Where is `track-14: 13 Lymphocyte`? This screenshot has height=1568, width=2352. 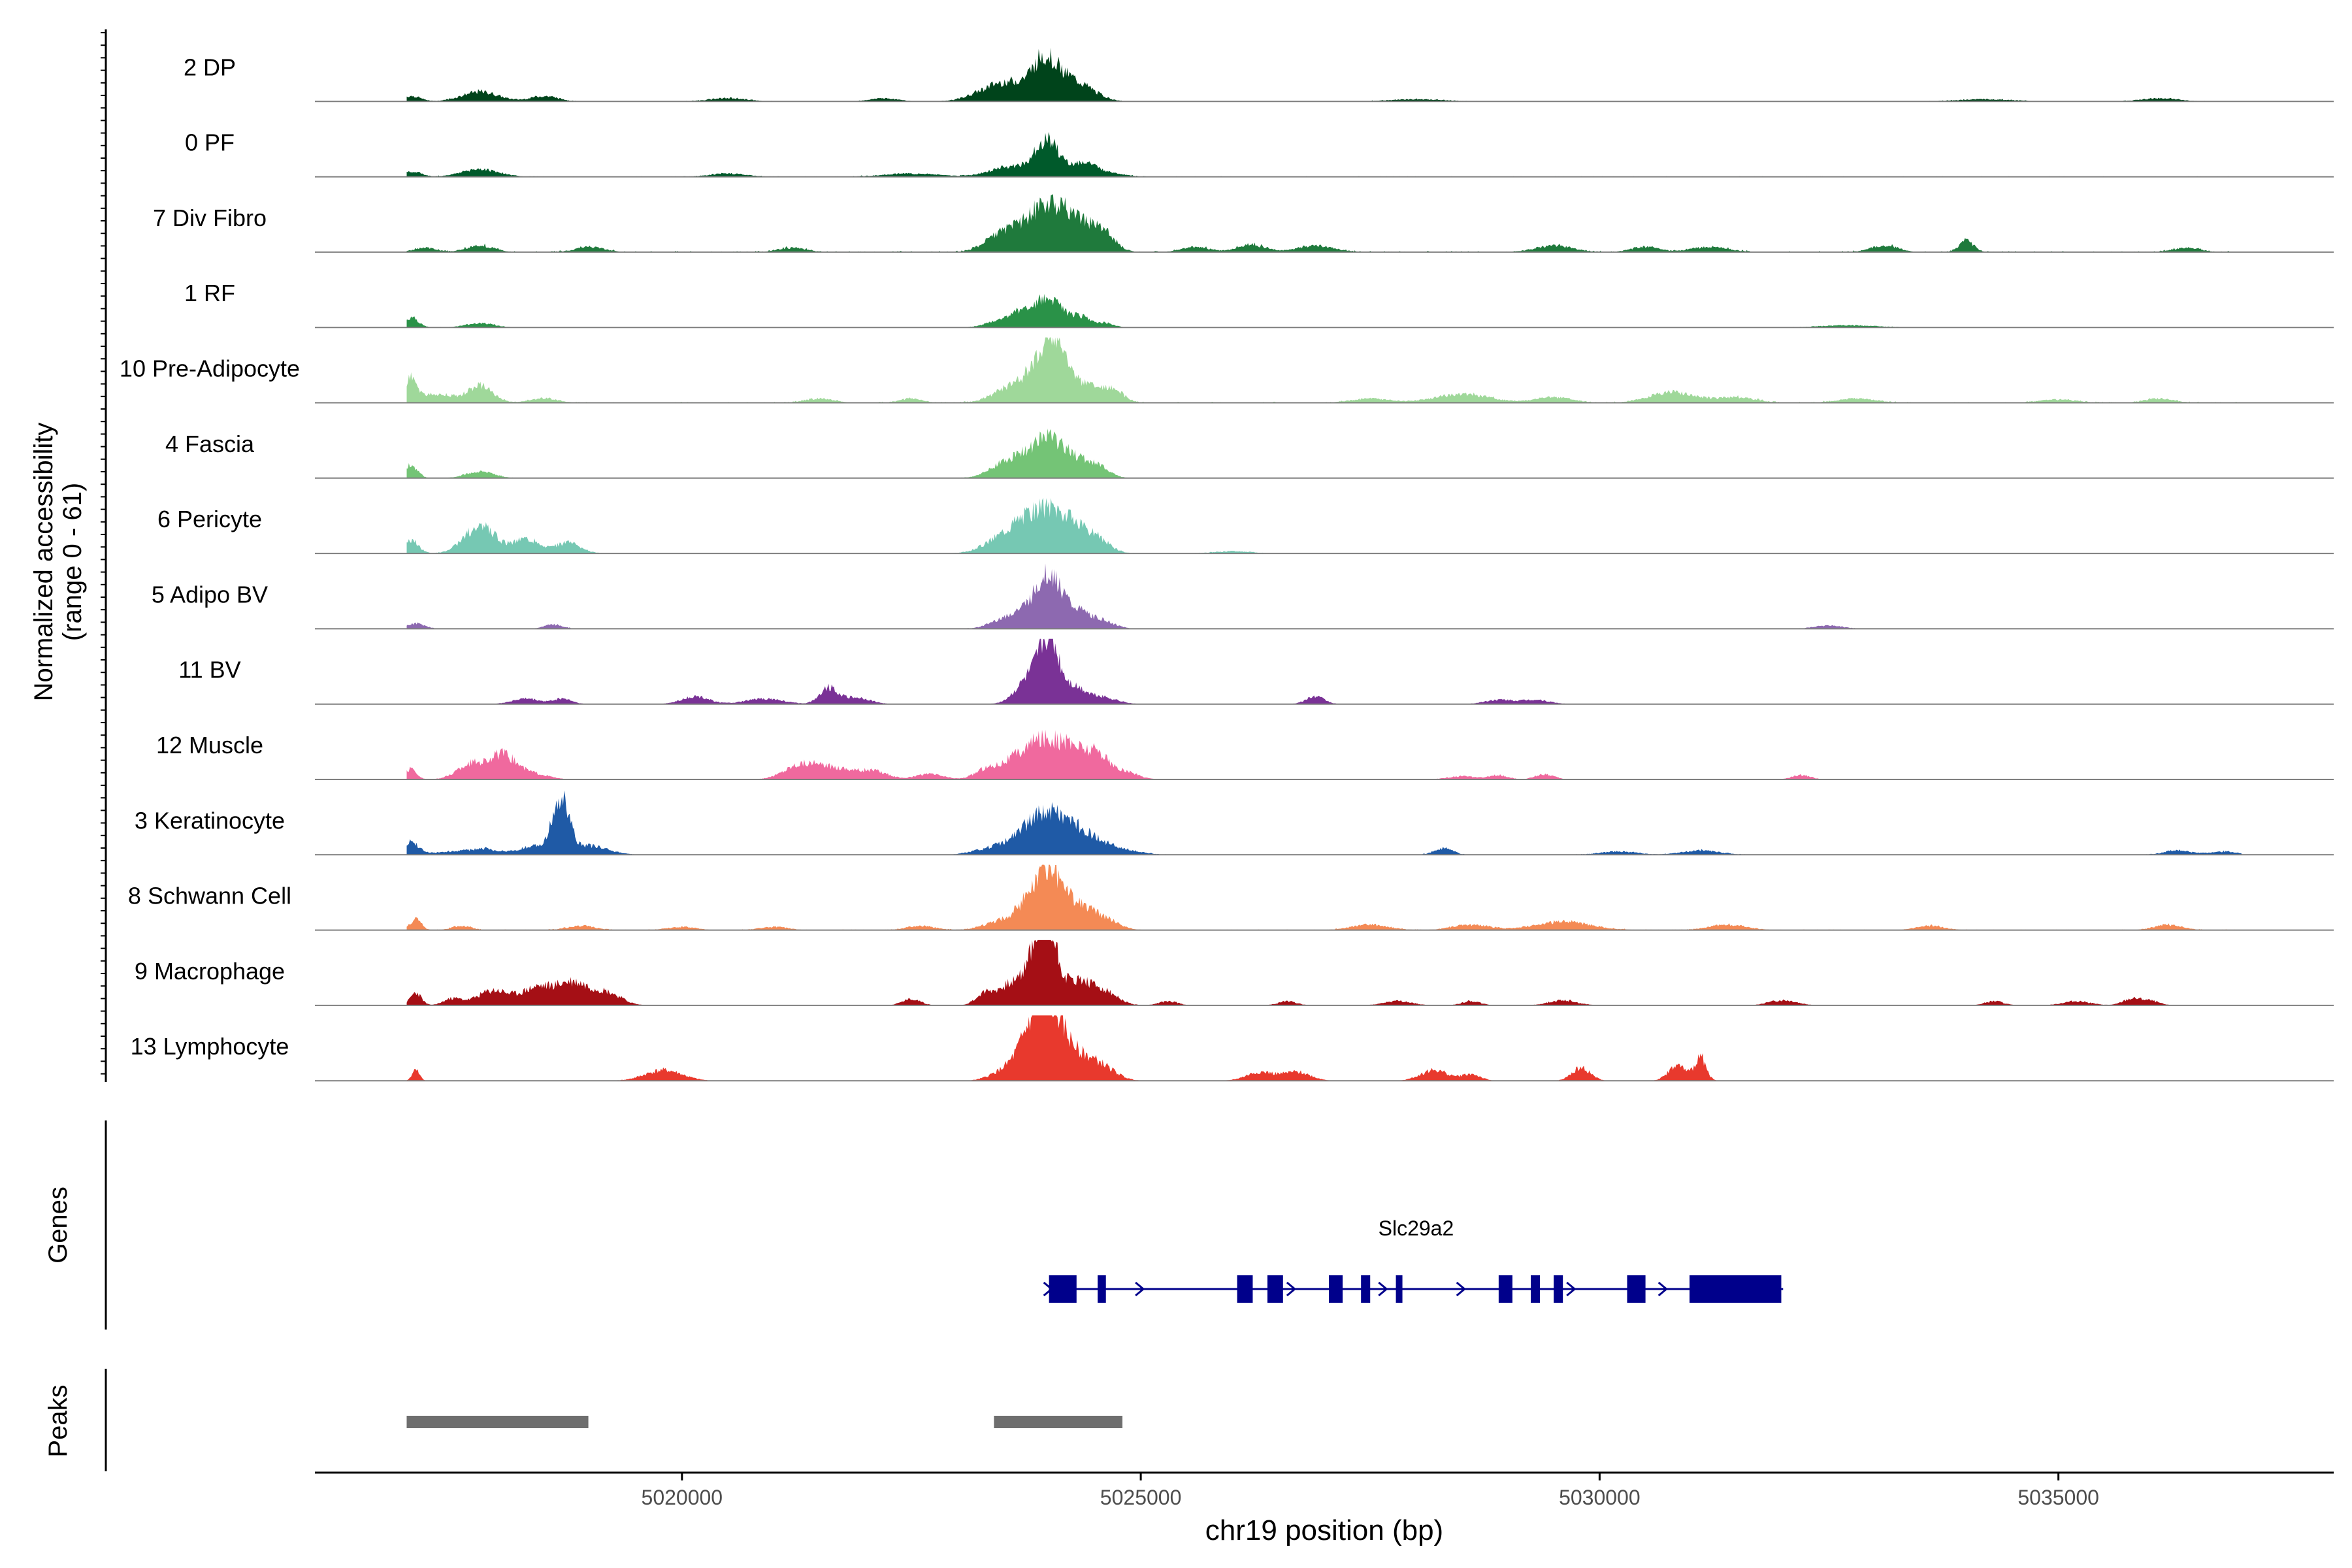
track-14: 13 Lymphocyte is located at coordinates (1232, 1048).